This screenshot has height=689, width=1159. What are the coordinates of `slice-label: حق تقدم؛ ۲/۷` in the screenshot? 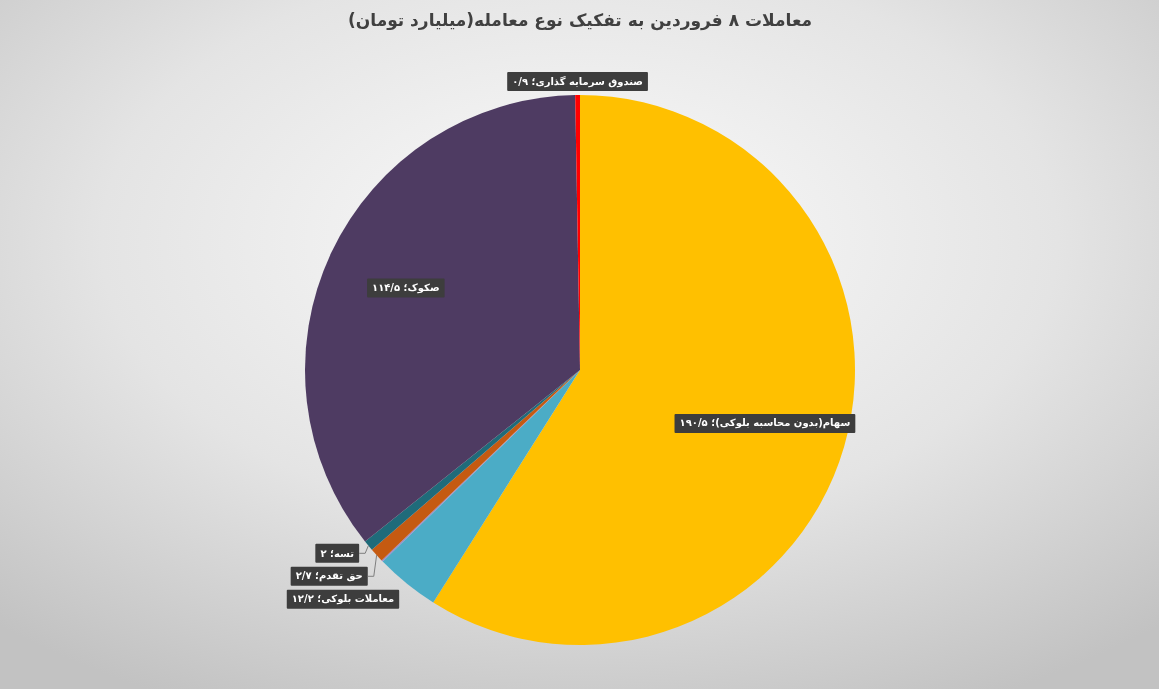 It's located at (329, 576).